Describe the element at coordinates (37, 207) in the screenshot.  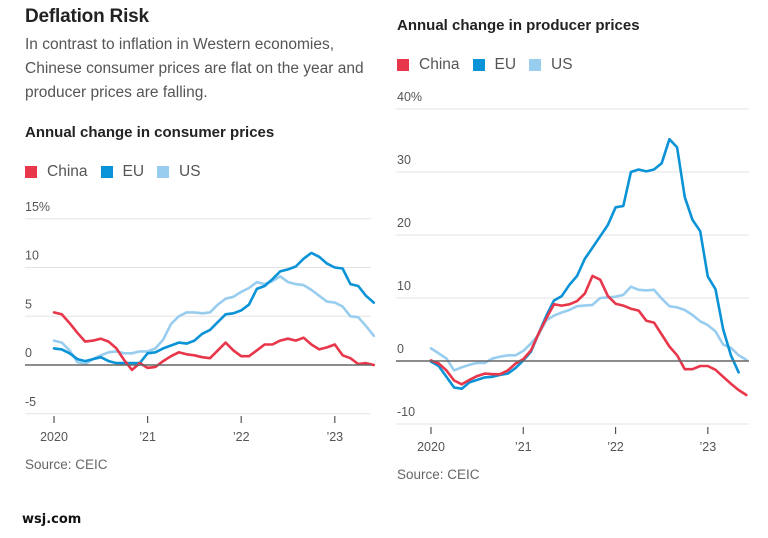
I see `y-tick-label: 15%` at that location.